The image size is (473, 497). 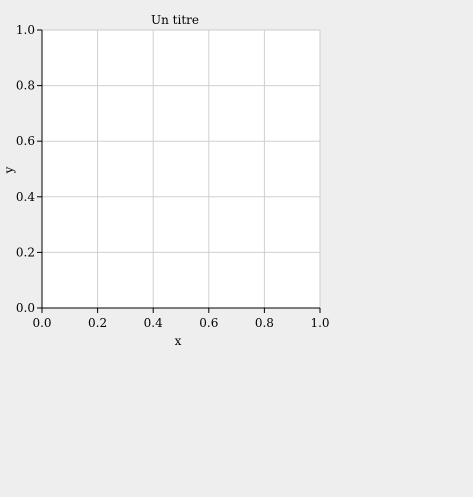 I want to click on x-tick-label: 1.0, so click(x=319, y=323).